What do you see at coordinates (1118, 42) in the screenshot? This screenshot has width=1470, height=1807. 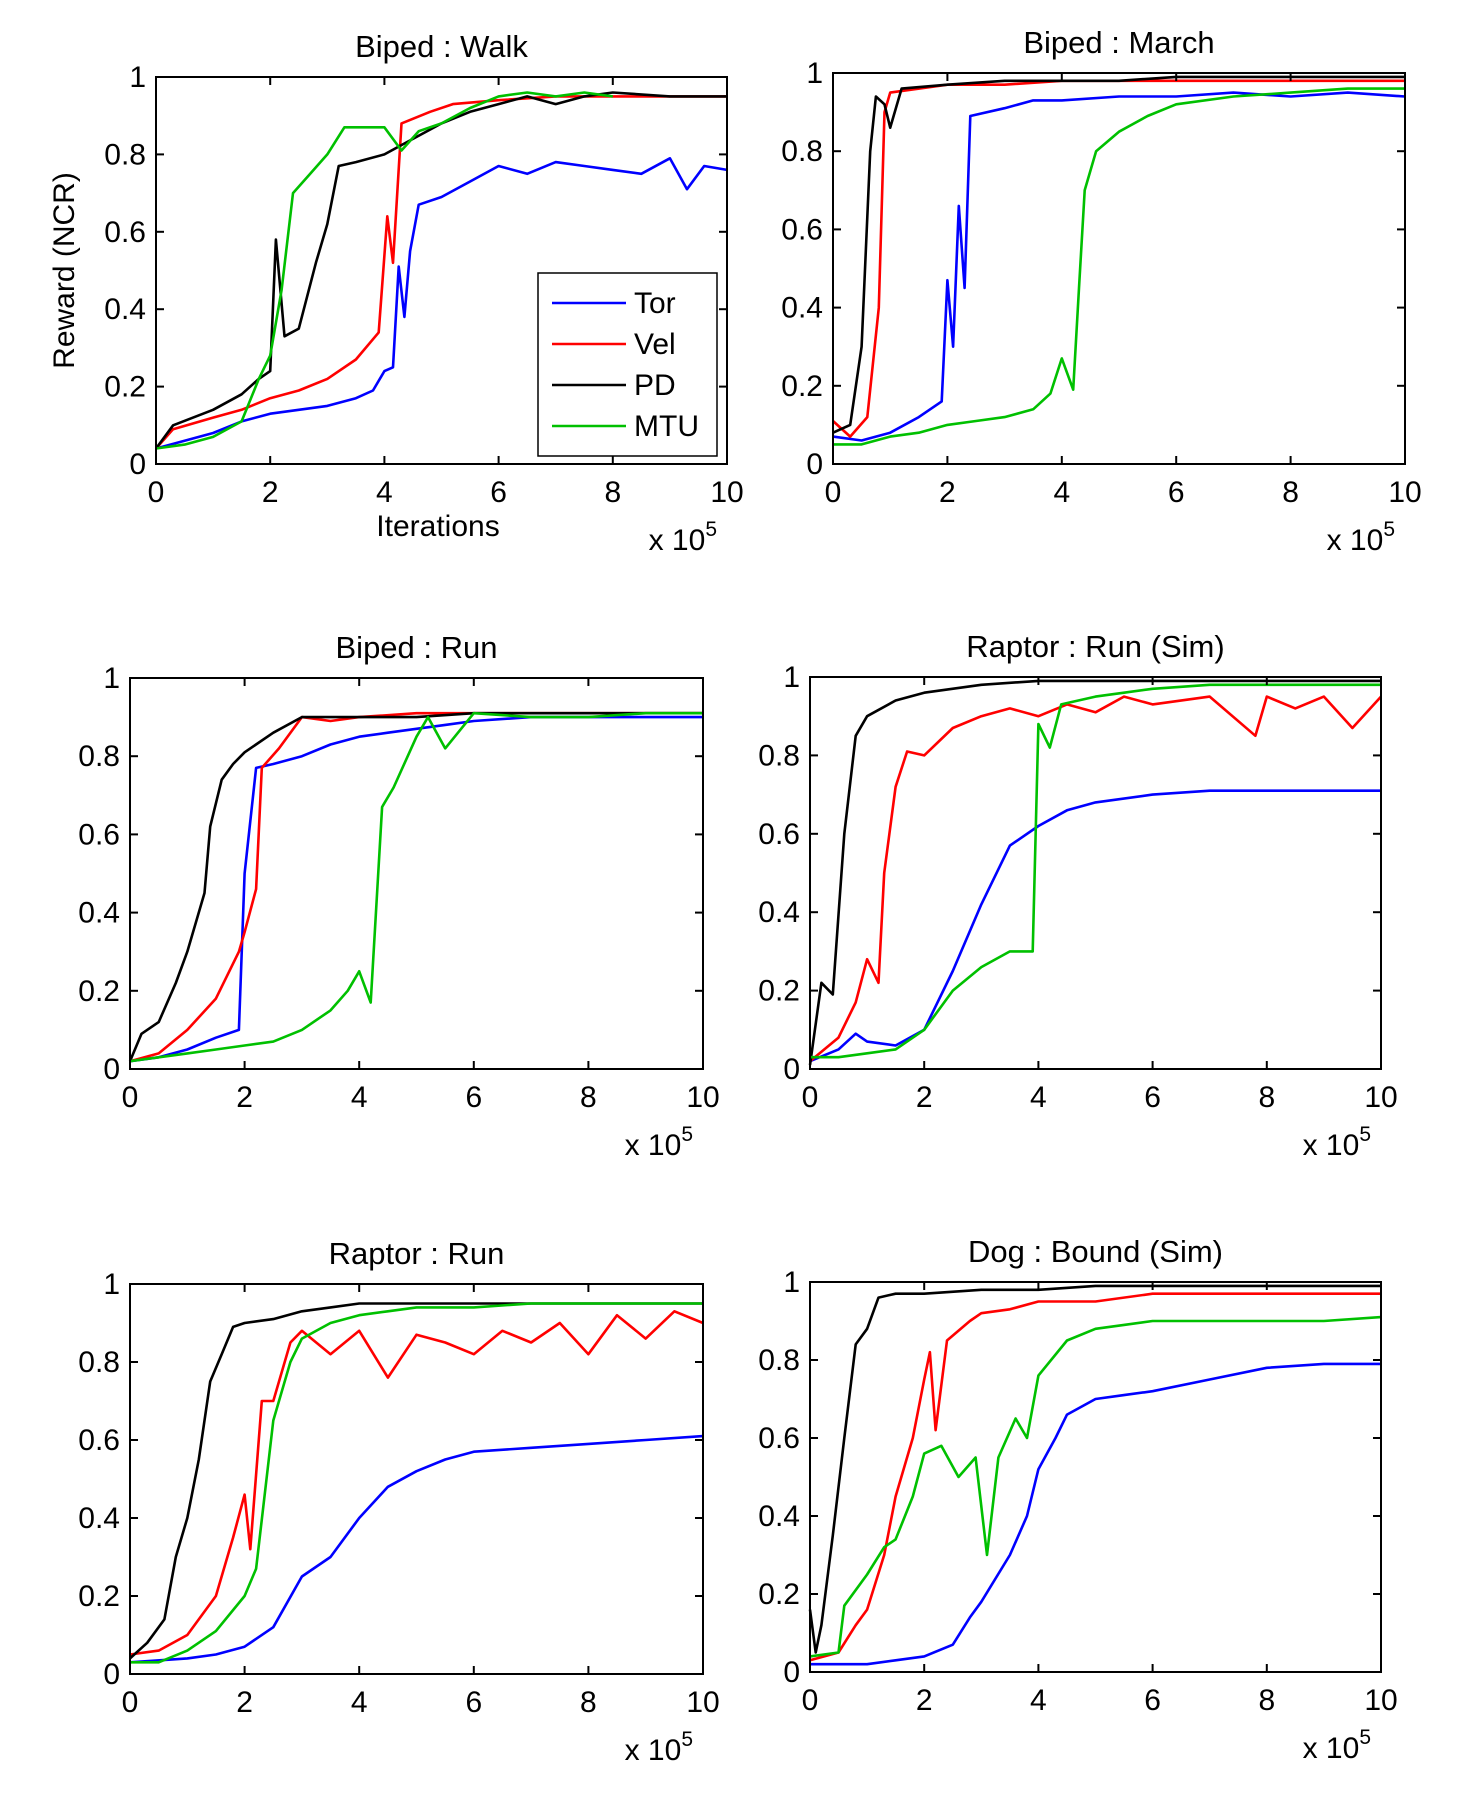 I see `chart-title: Biped : March` at bounding box center [1118, 42].